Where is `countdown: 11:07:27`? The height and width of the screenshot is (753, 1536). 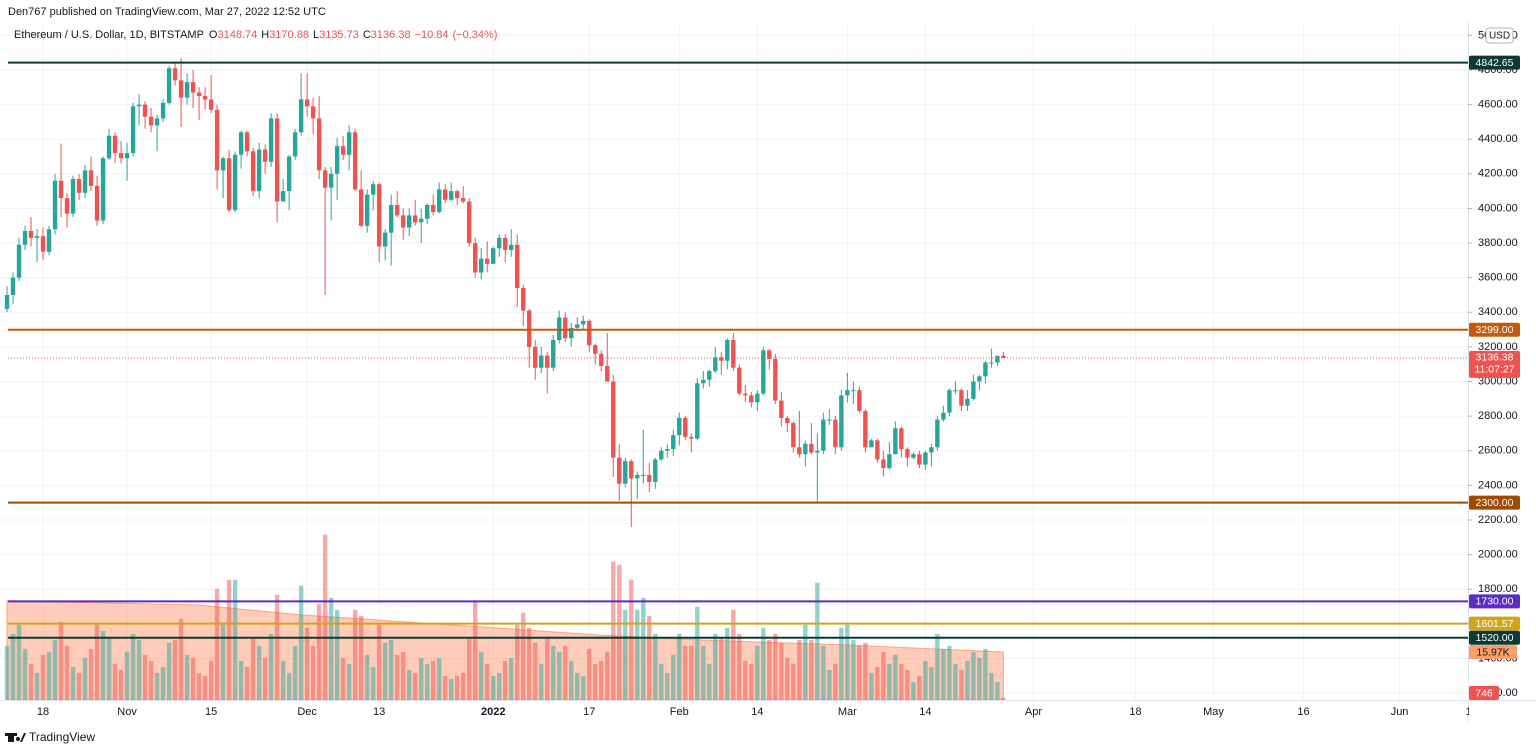
countdown: 11:07:27 is located at coordinates (1494, 370).